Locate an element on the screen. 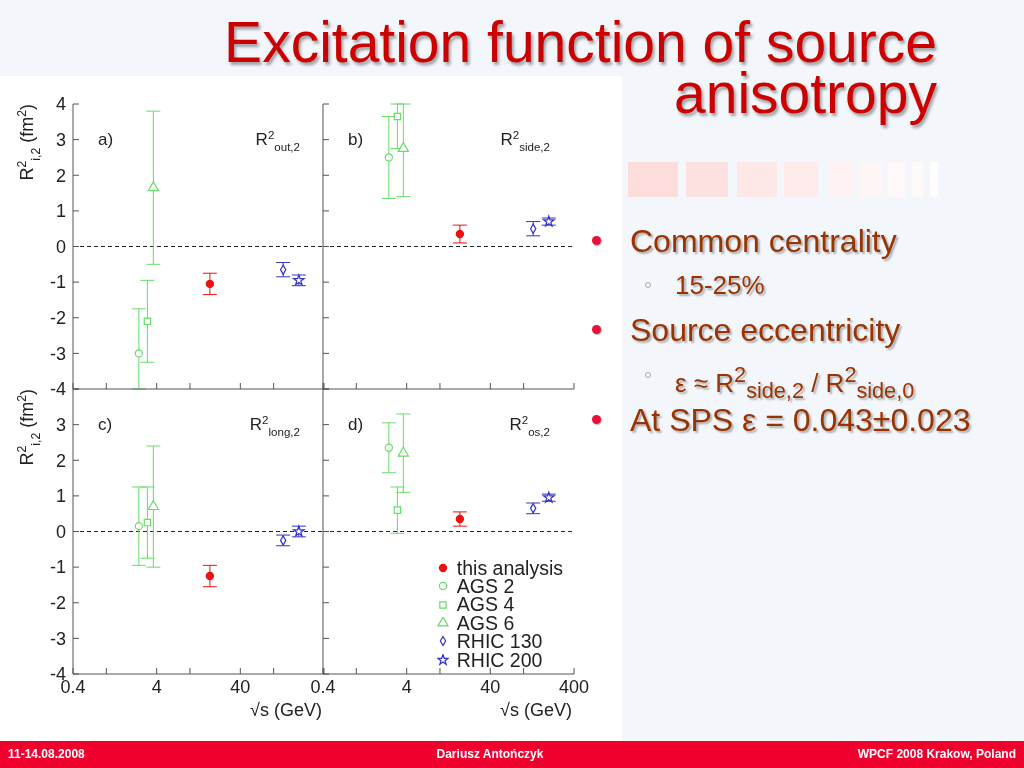 This screenshot has height=768, width=1024. annotation: b) is located at coordinates (356, 139).